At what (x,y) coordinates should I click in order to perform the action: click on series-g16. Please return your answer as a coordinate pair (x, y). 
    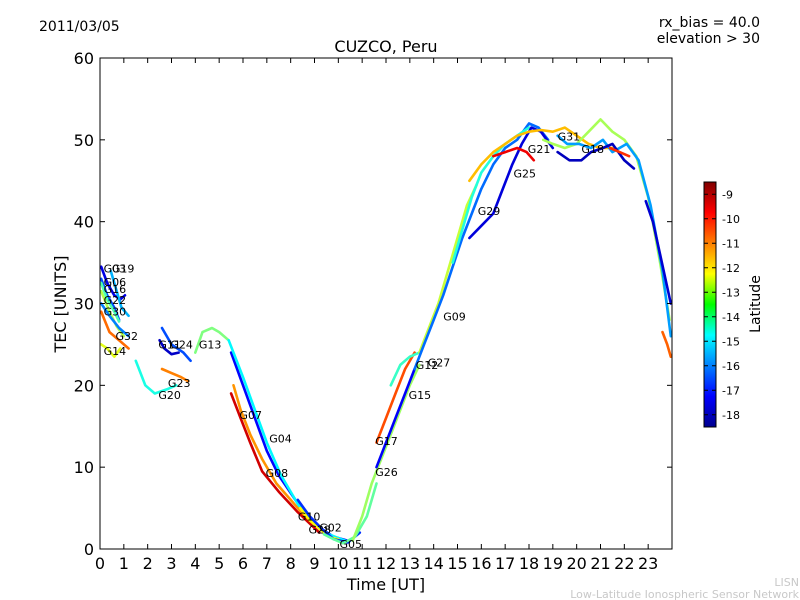
    Looking at the image, I should click on (110, 302).